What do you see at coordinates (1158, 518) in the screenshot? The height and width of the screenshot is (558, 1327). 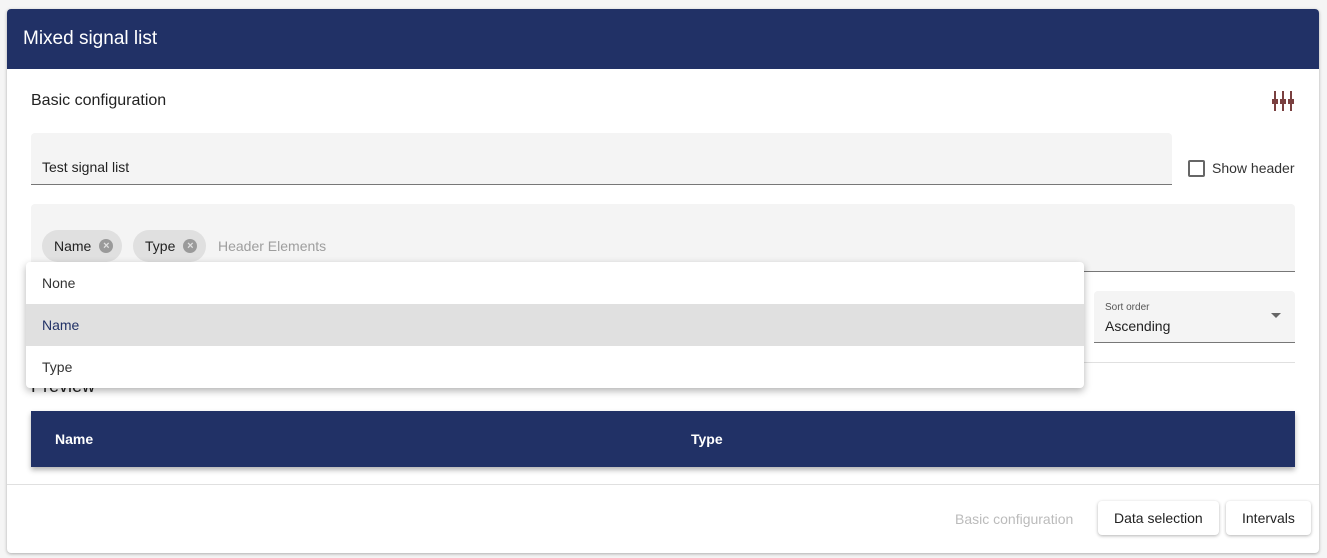 I see `data-selection-button: Data selection` at bounding box center [1158, 518].